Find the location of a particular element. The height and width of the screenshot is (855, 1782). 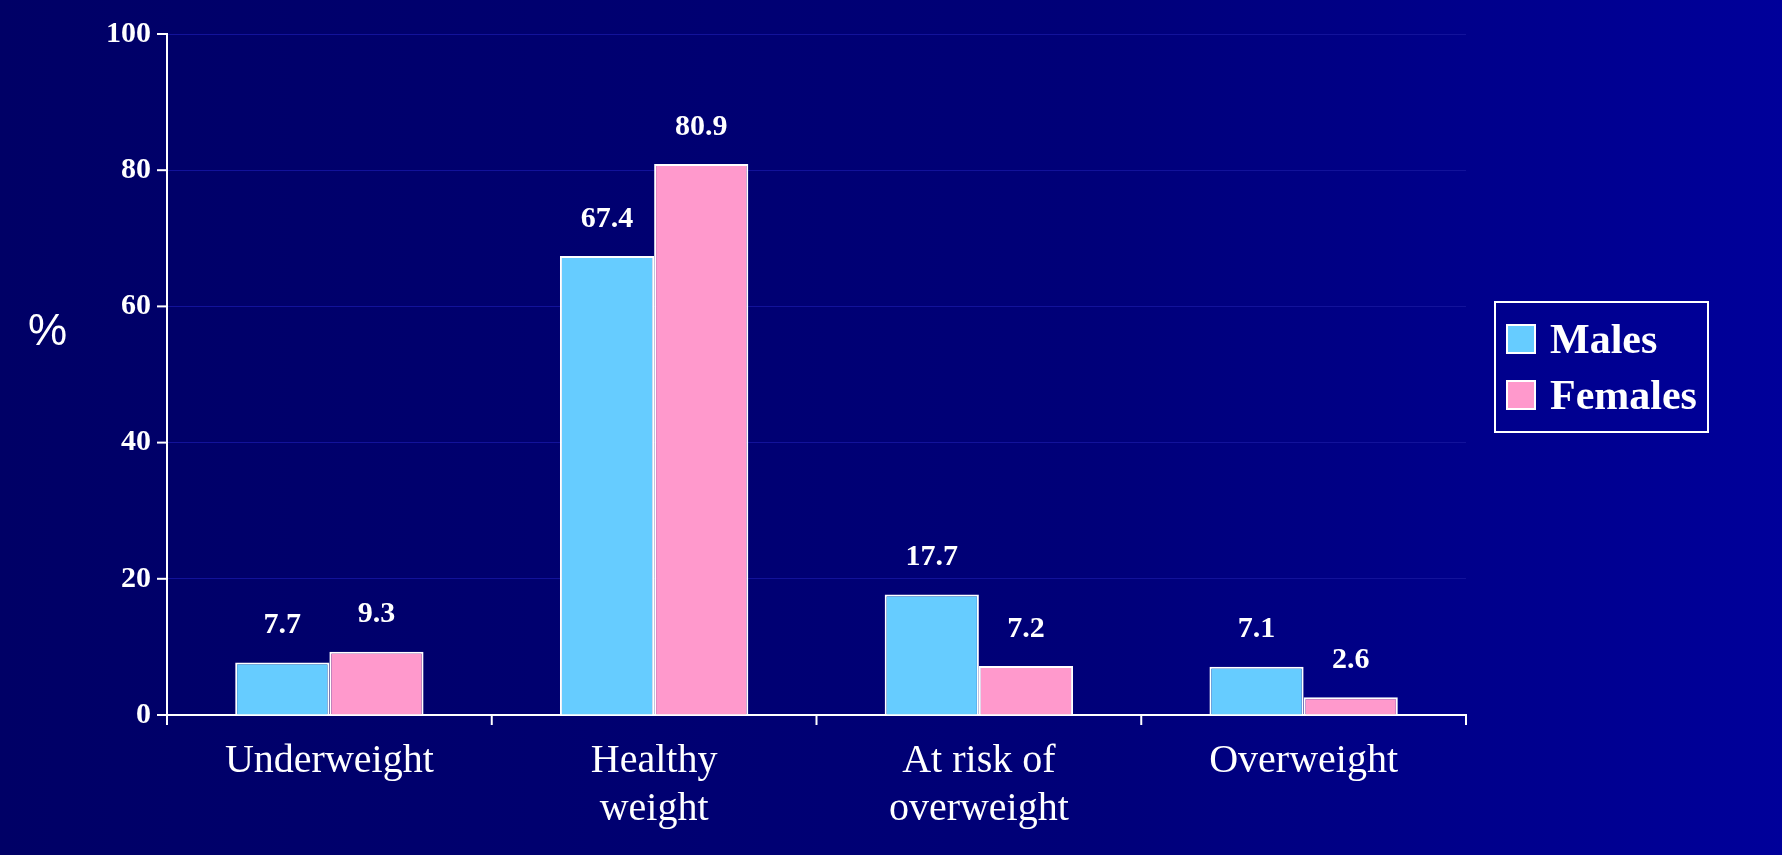

x-tick-label: Healthy weight is located at coordinates (654, 782).